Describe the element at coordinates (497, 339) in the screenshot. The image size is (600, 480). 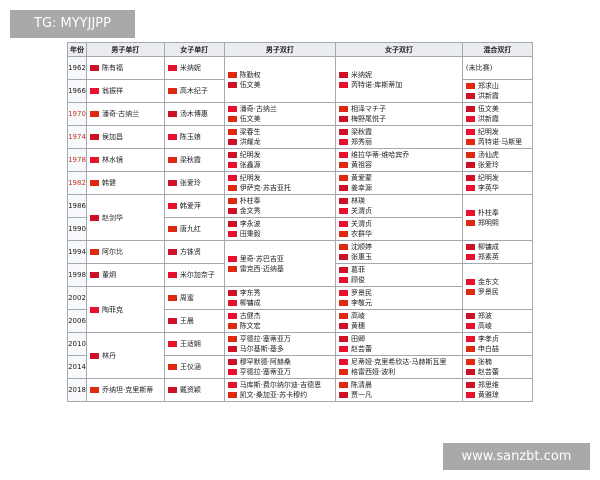
I see `player-line: 李孝贞` at that location.